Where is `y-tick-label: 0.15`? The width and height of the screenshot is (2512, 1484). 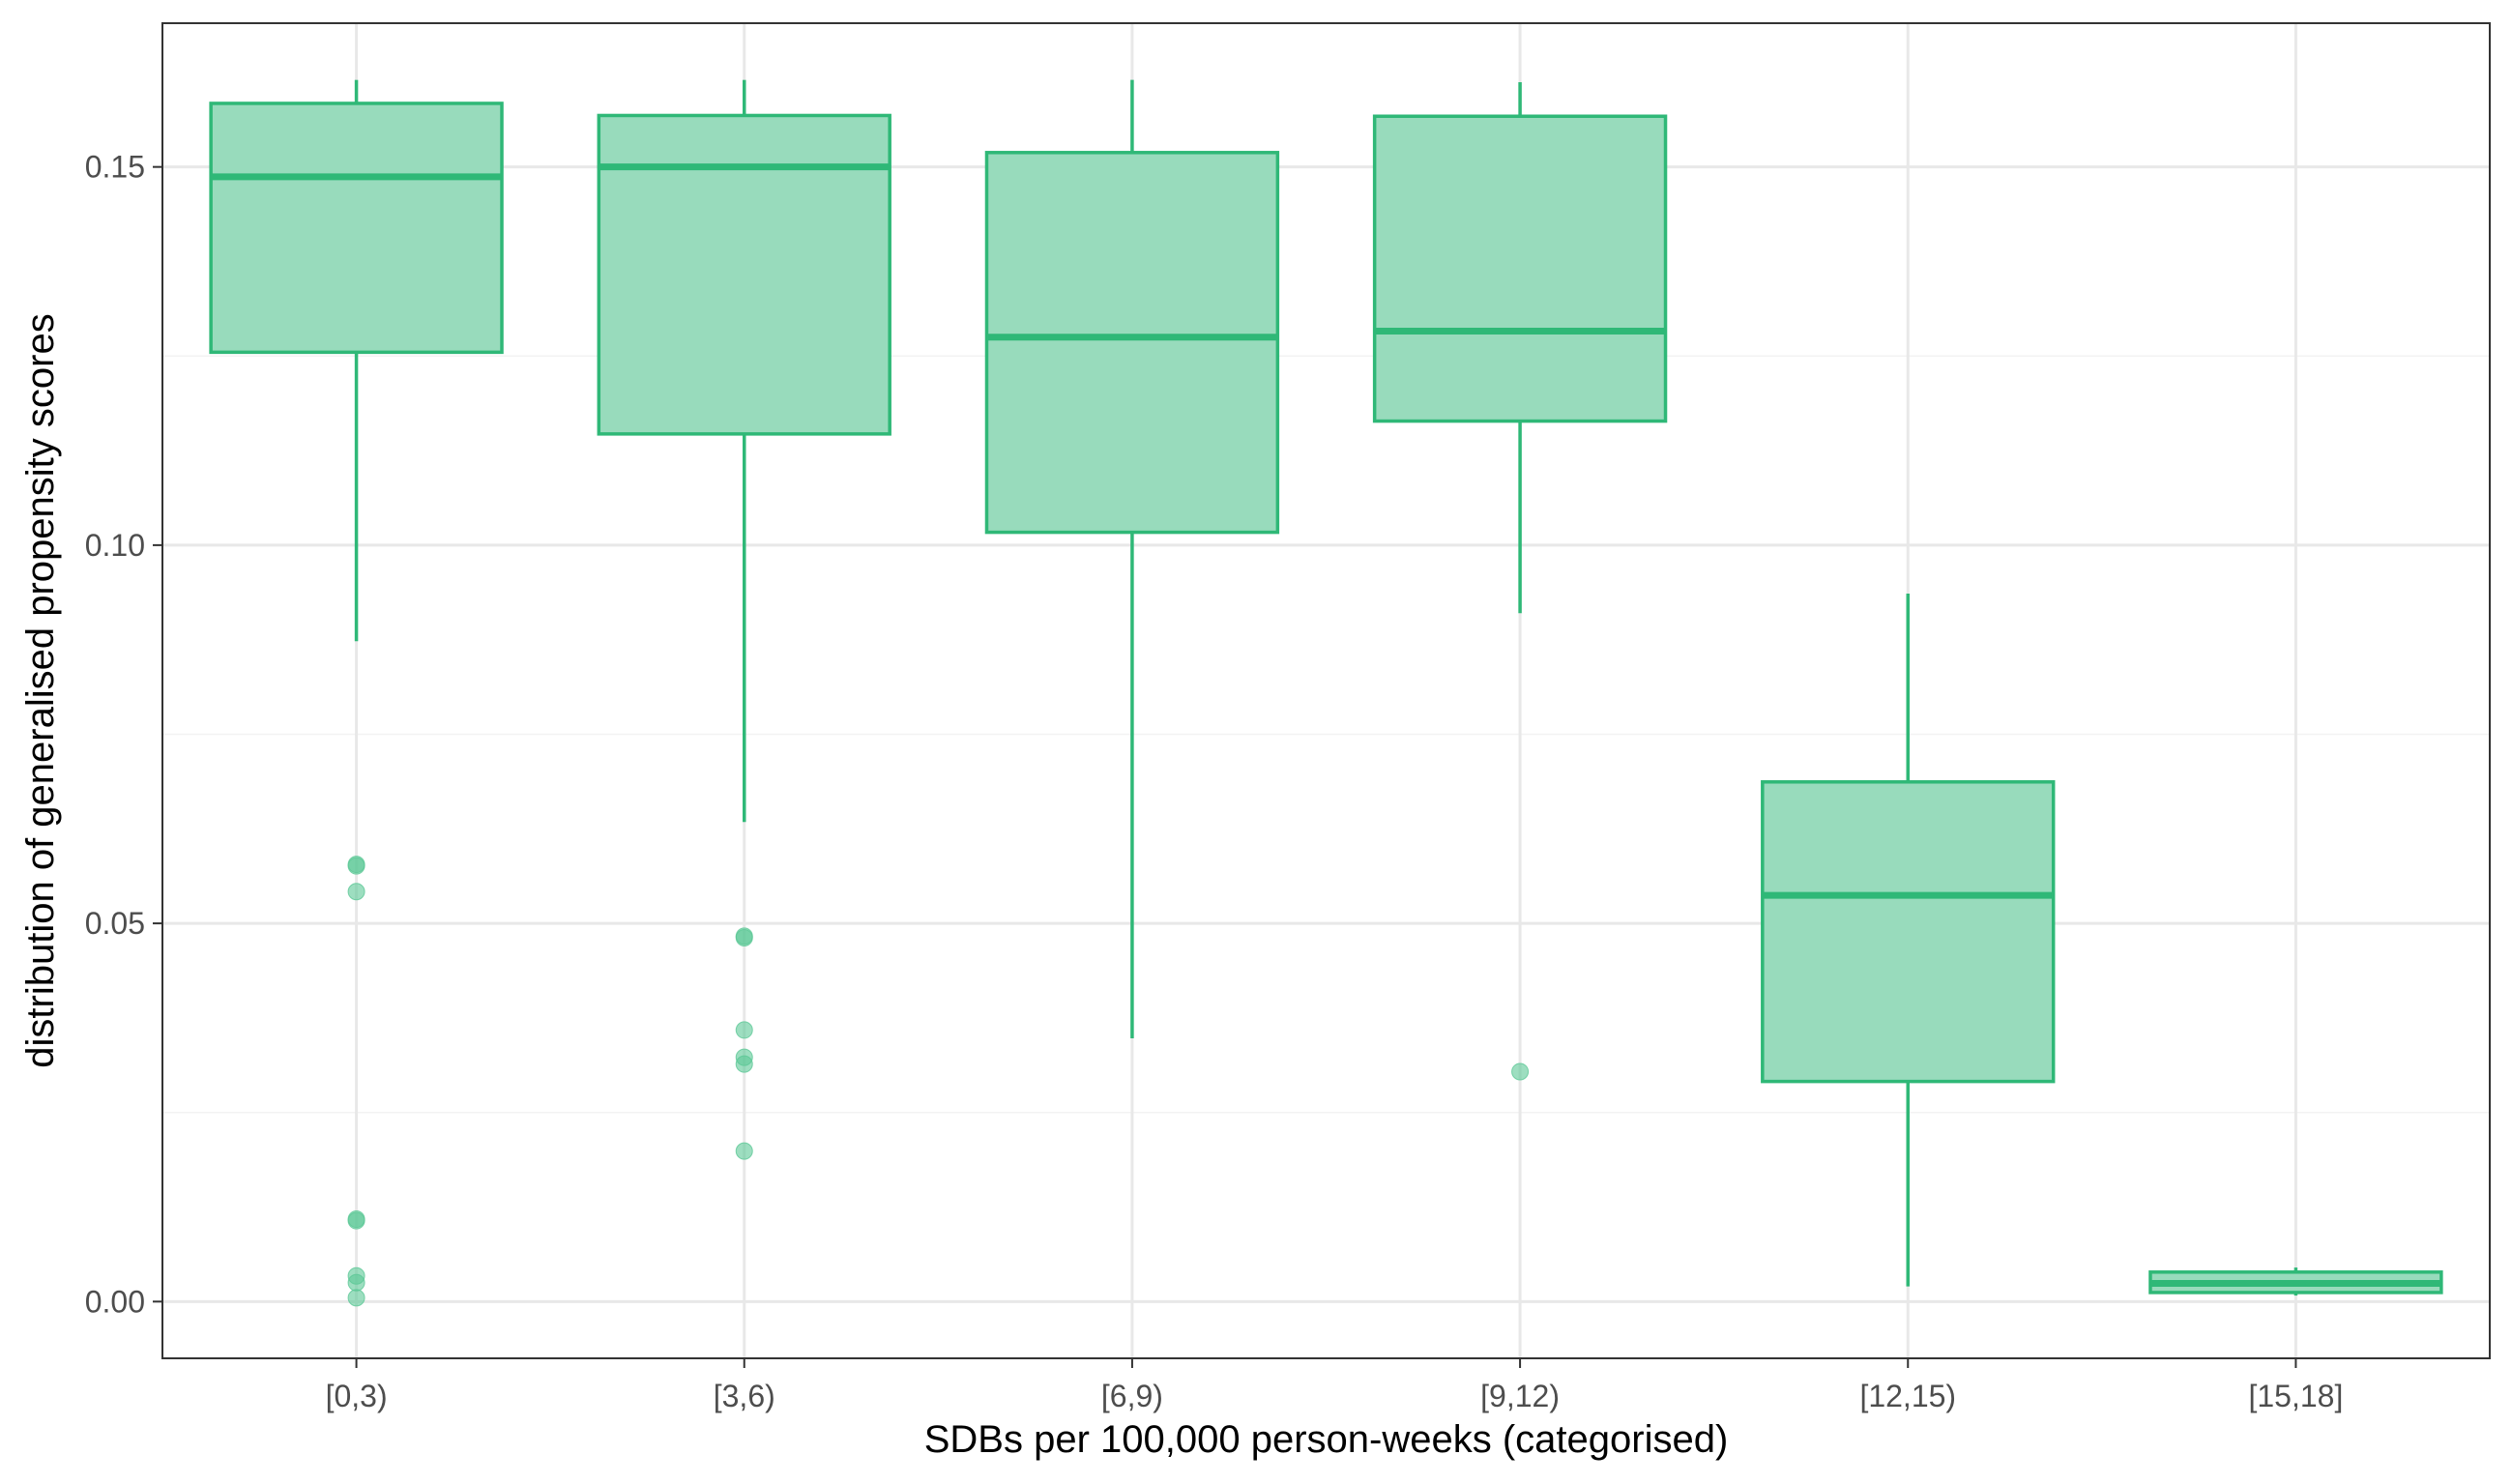
y-tick-label: 0.15 is located at coordinates (115, 167).